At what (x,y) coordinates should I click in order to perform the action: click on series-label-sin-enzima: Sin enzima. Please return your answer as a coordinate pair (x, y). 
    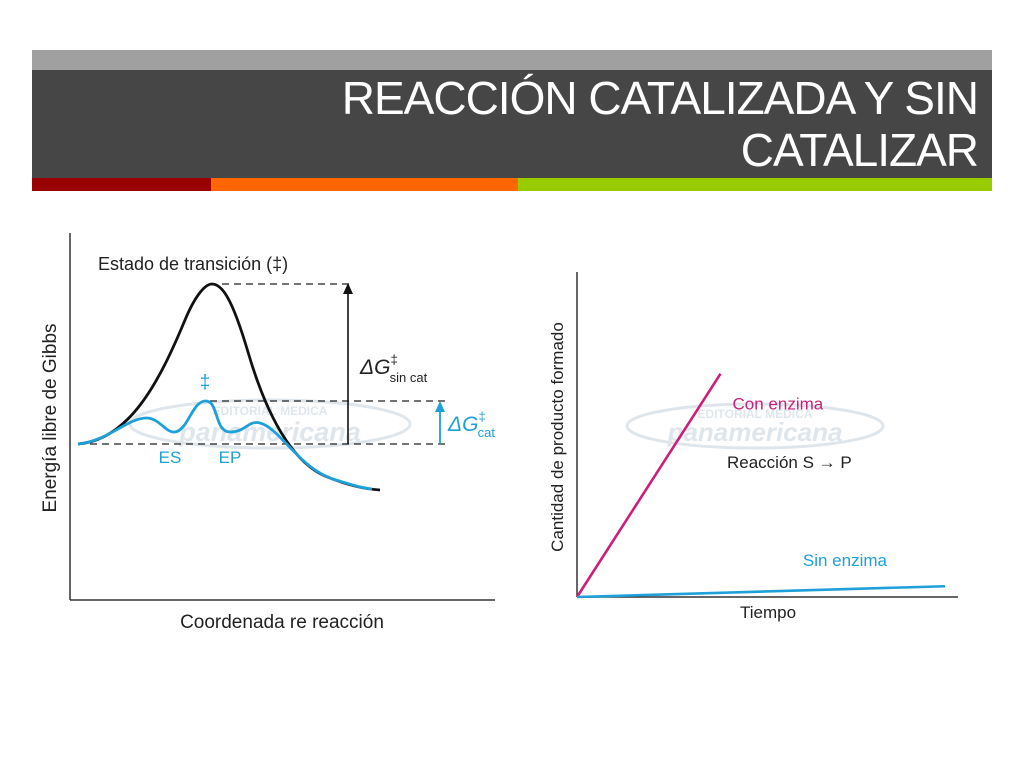
    Looking at the image, I should click on (845, 560).